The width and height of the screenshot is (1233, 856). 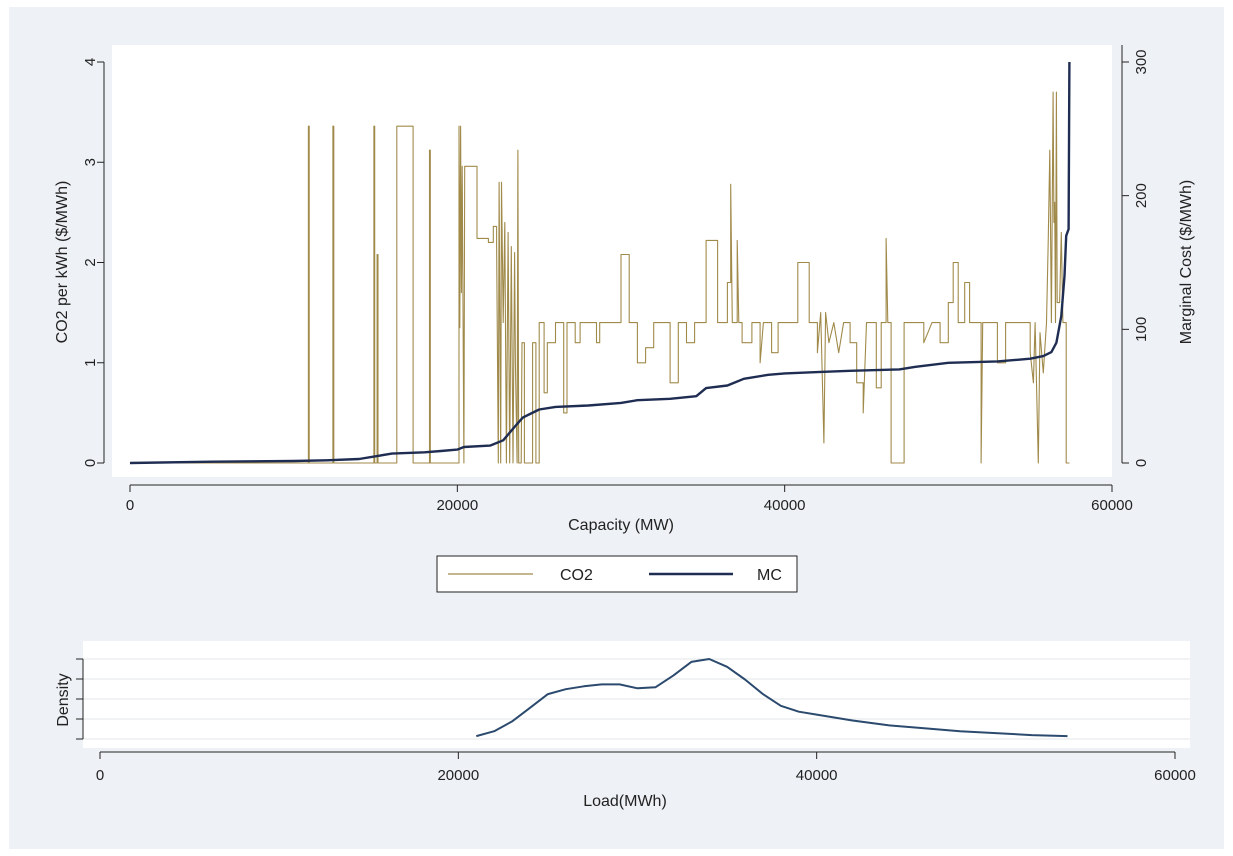 What do you see at coordinates (1186, 262) in the screenshot?
I see `top-right-y-axis-label: Marginal Cost ($/MWh)` at bounding box center [1186, 262].